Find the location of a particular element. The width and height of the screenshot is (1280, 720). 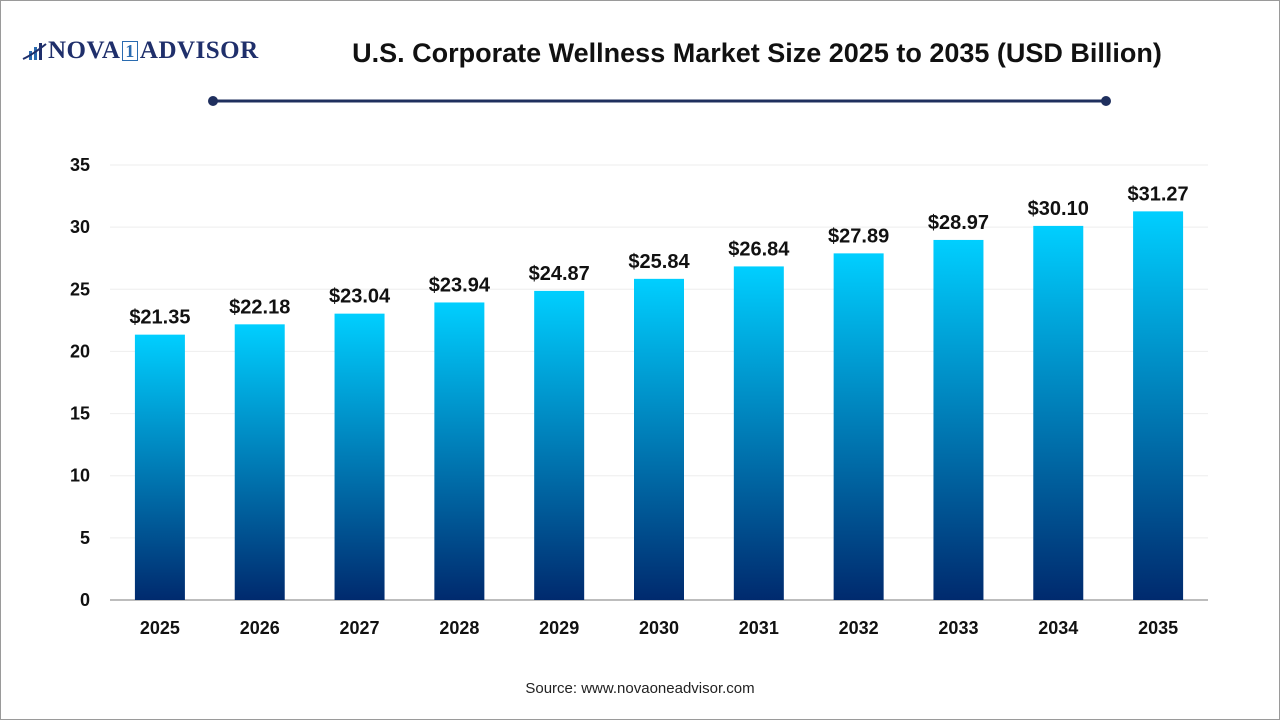

data-label: $25.84 is located at coordinates (659, 262).